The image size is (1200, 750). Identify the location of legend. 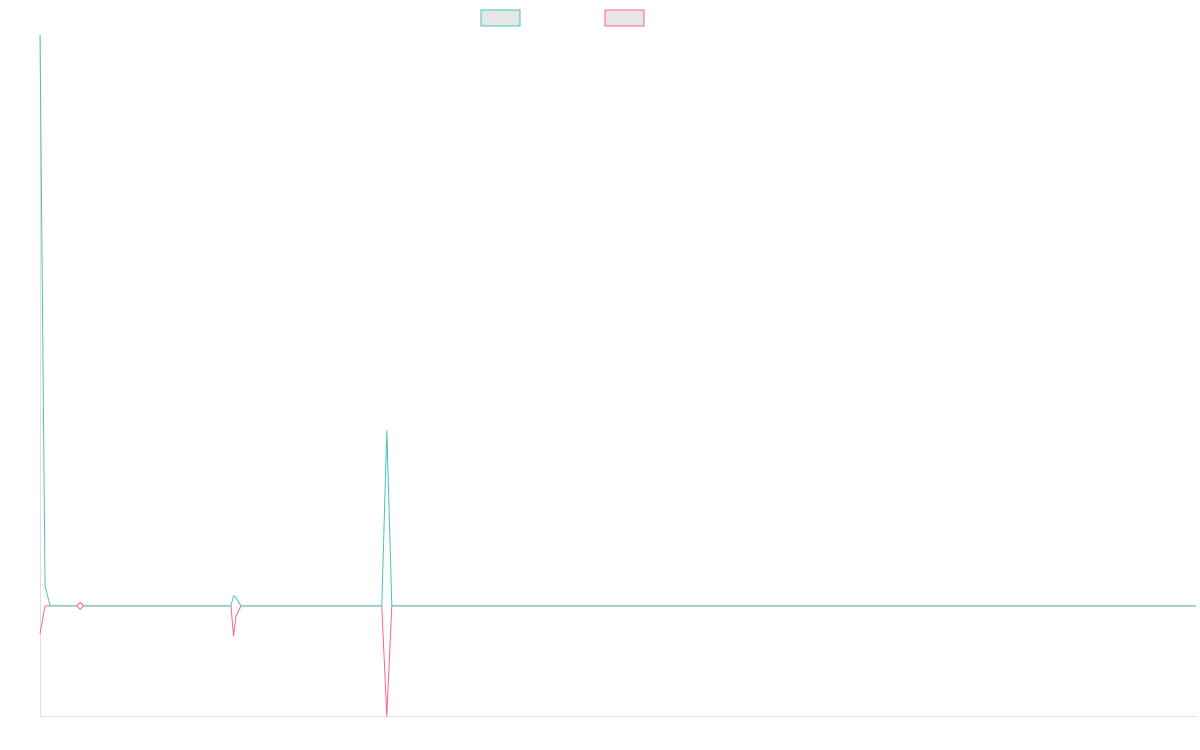
(562, 18).